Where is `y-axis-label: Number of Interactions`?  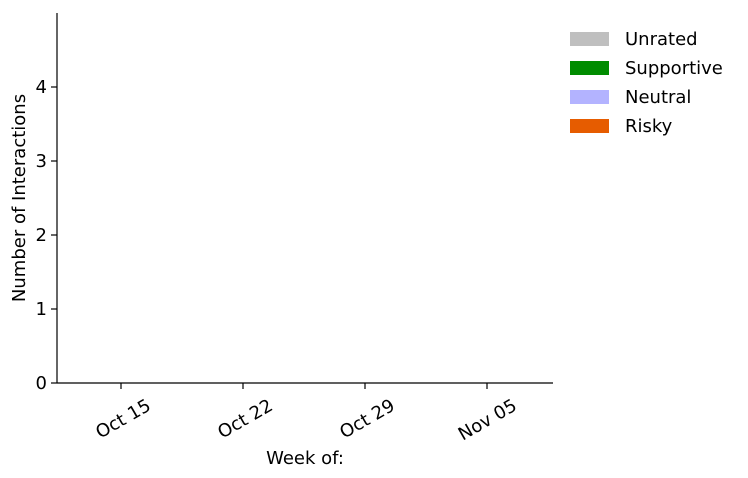 y-axis-label: Number of Interactions is located at coordinates (19, 198).